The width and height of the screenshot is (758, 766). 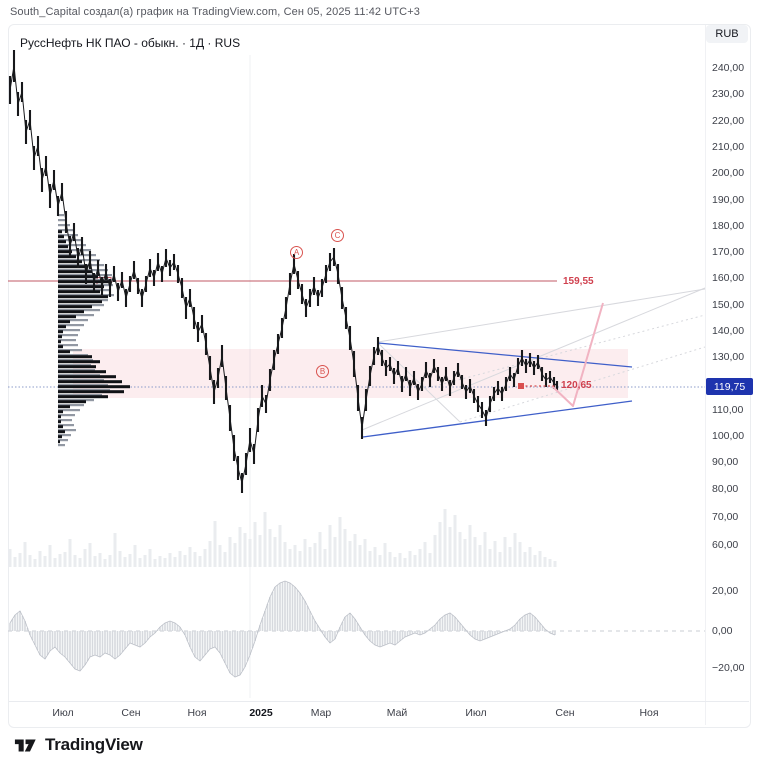 What do you see at coordinates (728, 305) in the screenshot?
I see `price-axis-label: 150,00` at bounding box center [728, 305].